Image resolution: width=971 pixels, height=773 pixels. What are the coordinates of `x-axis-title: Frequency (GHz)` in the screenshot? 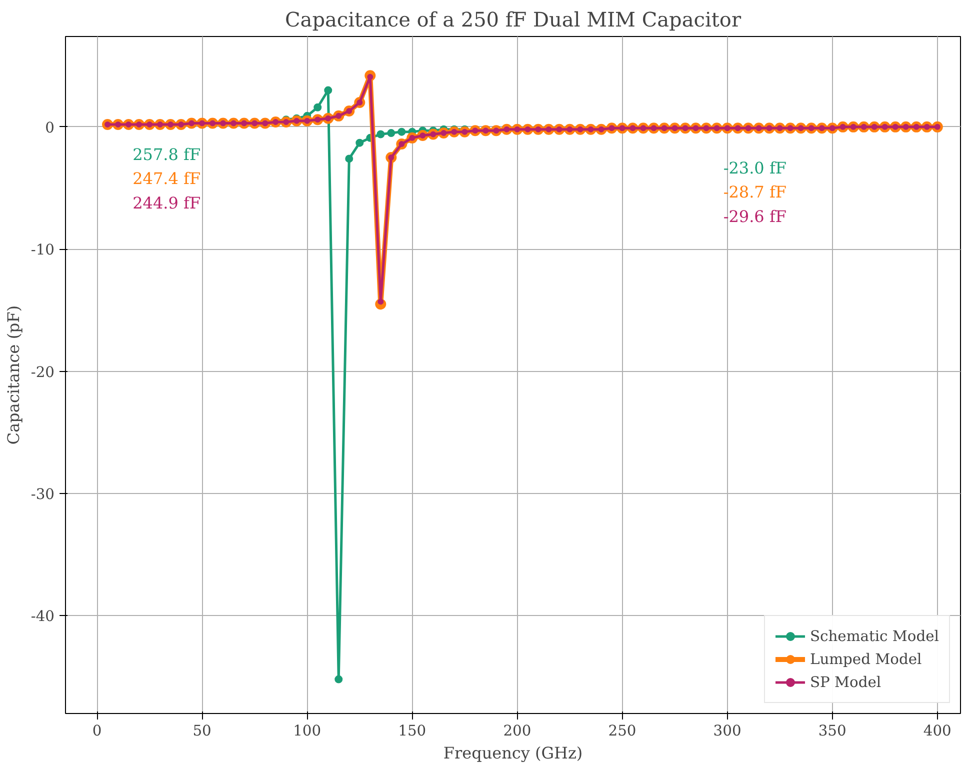 It's located at (513, 753).